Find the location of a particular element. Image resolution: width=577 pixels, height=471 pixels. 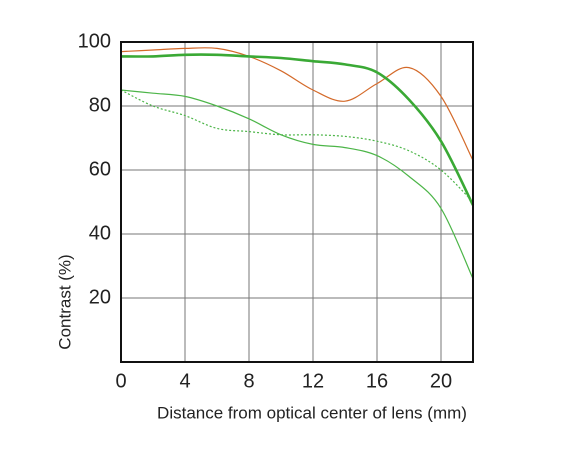

y-tick-label: 100 is located at coordinates (94, 41).